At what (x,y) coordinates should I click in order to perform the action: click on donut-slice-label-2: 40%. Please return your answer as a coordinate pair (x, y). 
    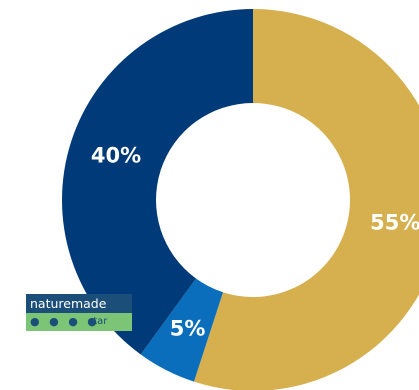
    Looking at the image, I should click on (116, 156).